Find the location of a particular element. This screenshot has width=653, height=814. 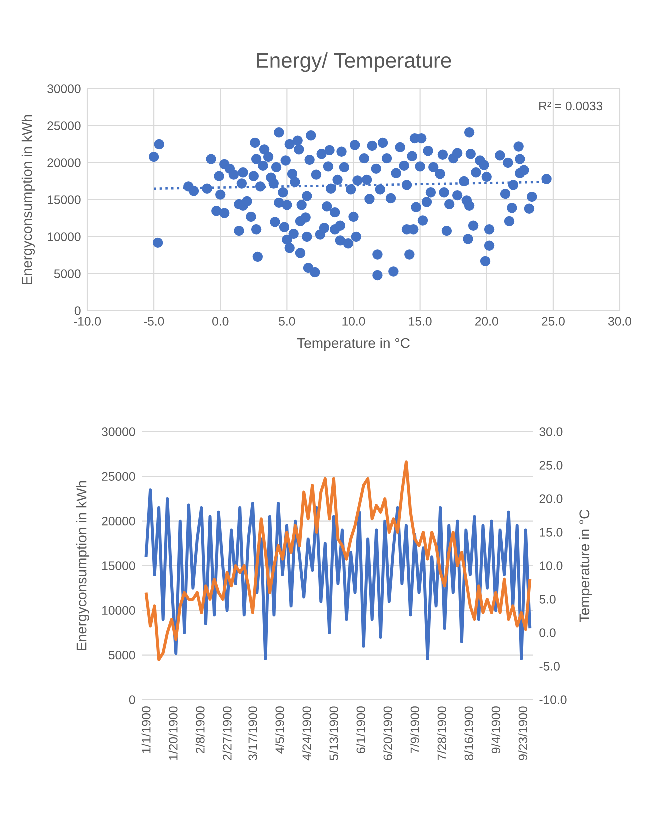

x-tick-label: 4/5/1900 is located at coordinates (279, 730).